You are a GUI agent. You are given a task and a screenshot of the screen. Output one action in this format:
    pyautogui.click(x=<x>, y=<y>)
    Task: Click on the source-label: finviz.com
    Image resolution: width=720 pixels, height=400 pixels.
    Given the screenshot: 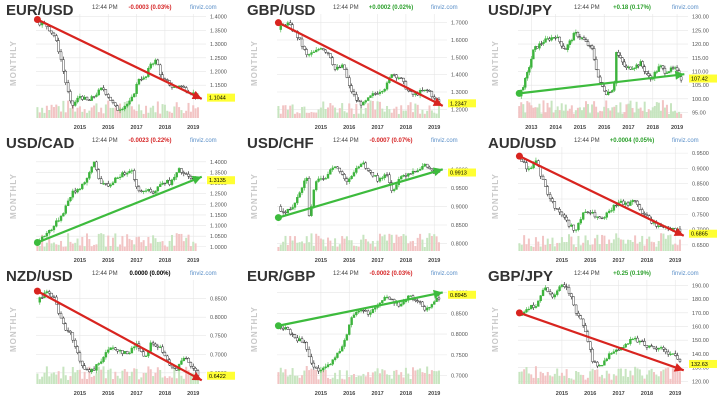 What is the action you would take?
    pyautogui.click(x=685, y=8)
    